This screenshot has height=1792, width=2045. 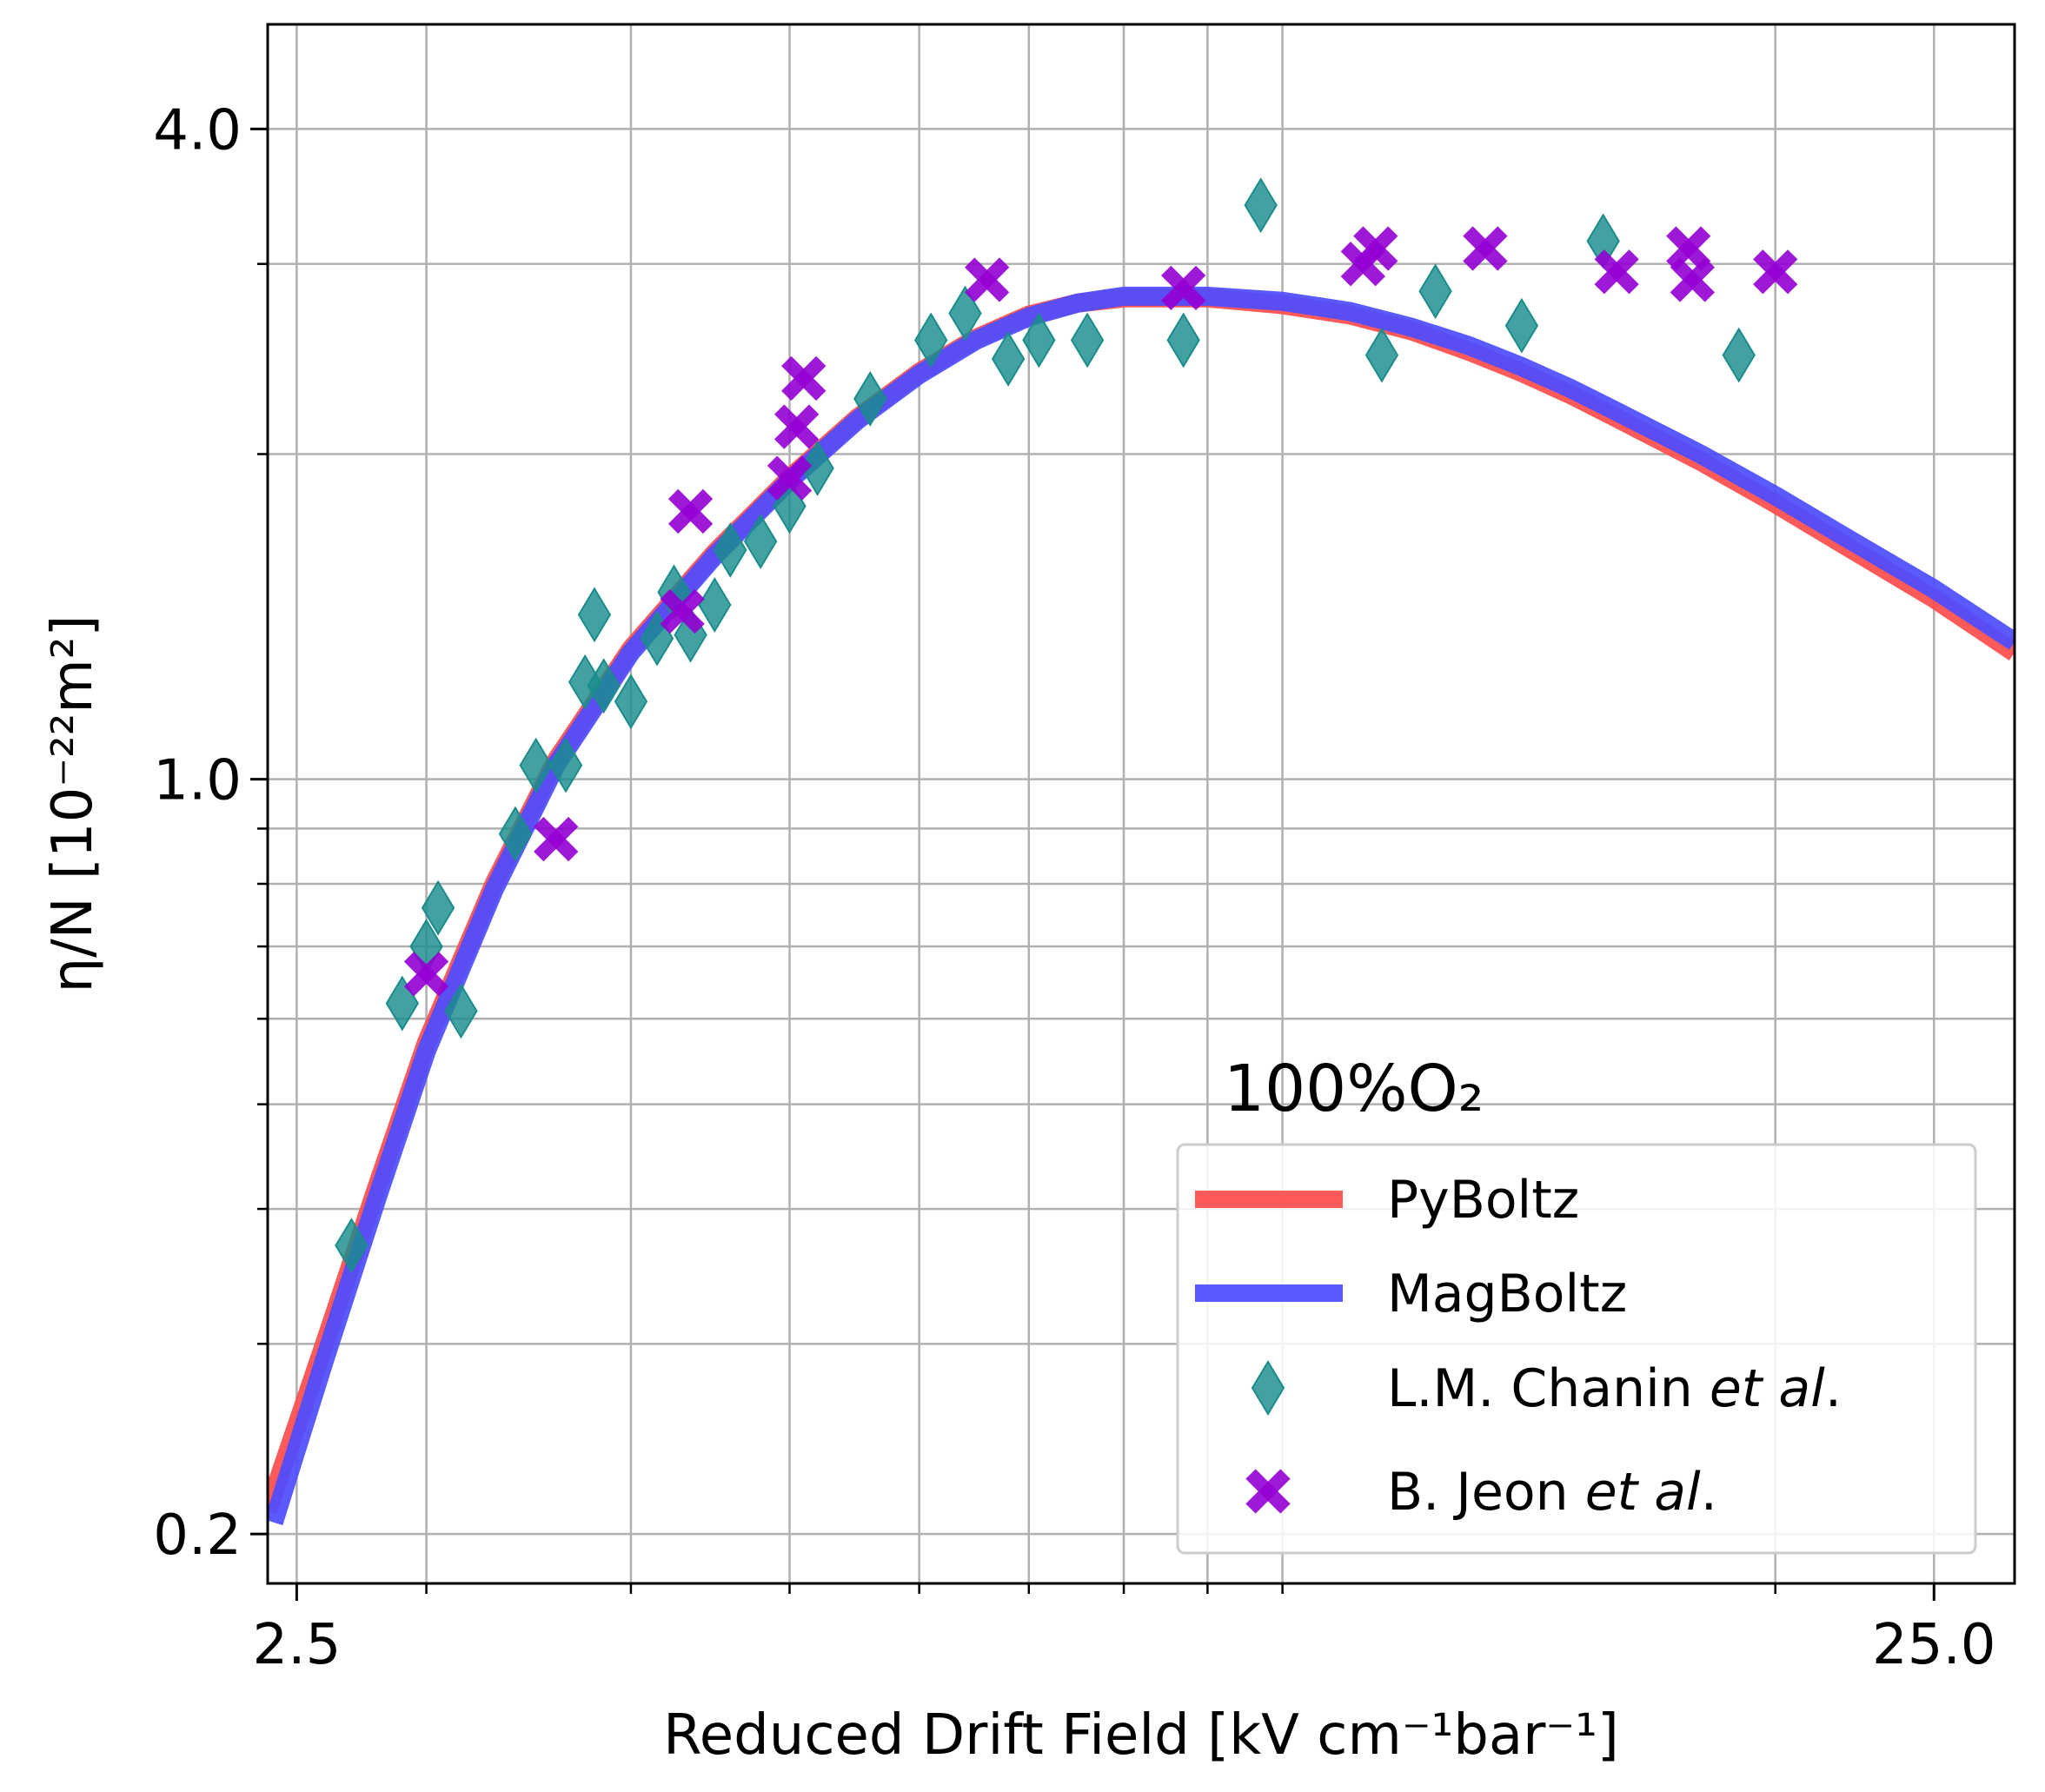 I want to click on y-tick-label: 0.2, so click(x=197, y=1535).